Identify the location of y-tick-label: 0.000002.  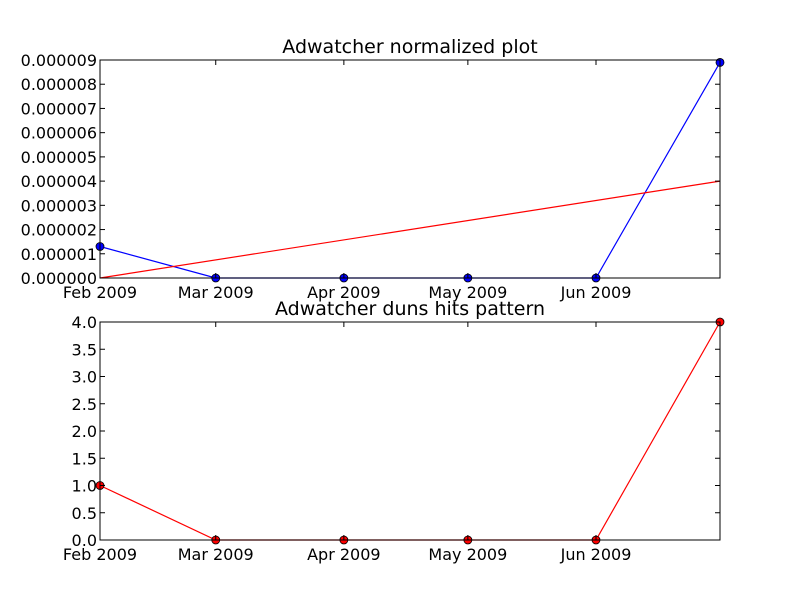
(59, 230).